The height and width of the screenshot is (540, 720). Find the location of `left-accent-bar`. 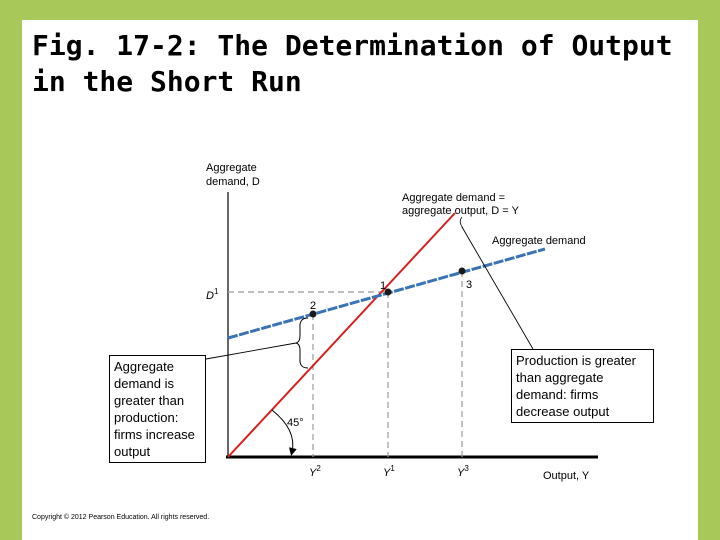

left-accent-bar is located at coordinates (11, 270).